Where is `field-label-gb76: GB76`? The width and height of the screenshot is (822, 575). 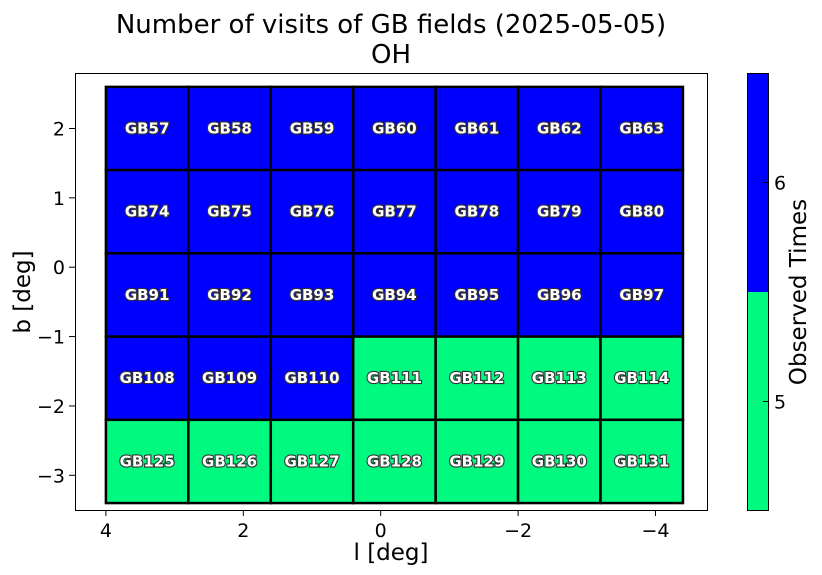
field-label-gb76: GB76 is located at coordinates (312, 212).